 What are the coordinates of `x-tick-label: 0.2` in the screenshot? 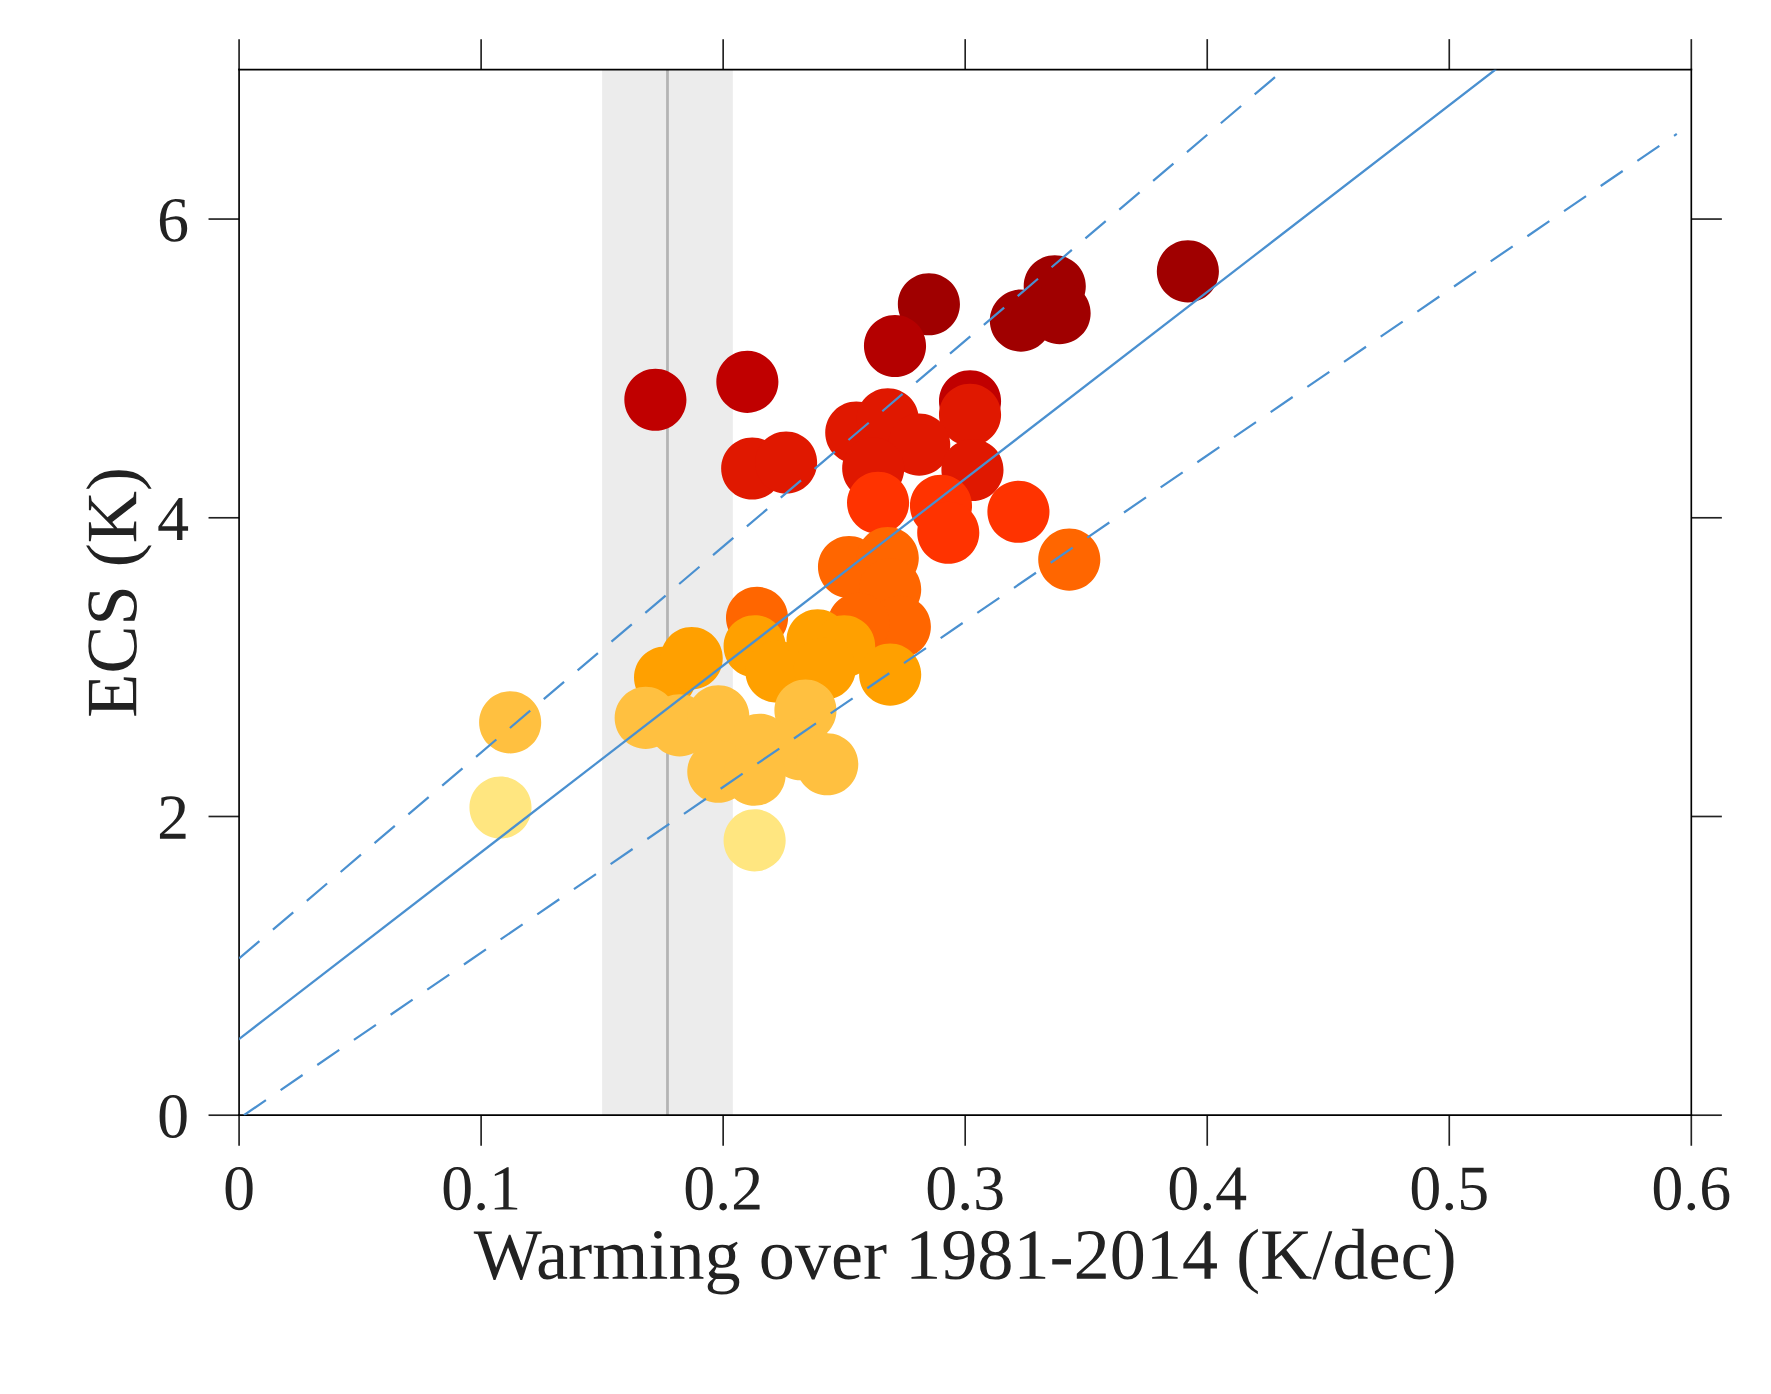 It's located at (722, 1189).